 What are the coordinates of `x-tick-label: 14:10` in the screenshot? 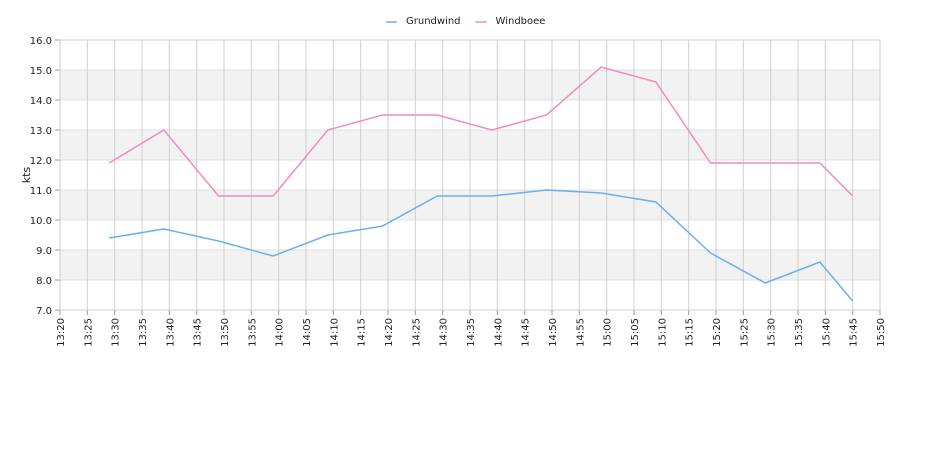 It's located at (334, 332).